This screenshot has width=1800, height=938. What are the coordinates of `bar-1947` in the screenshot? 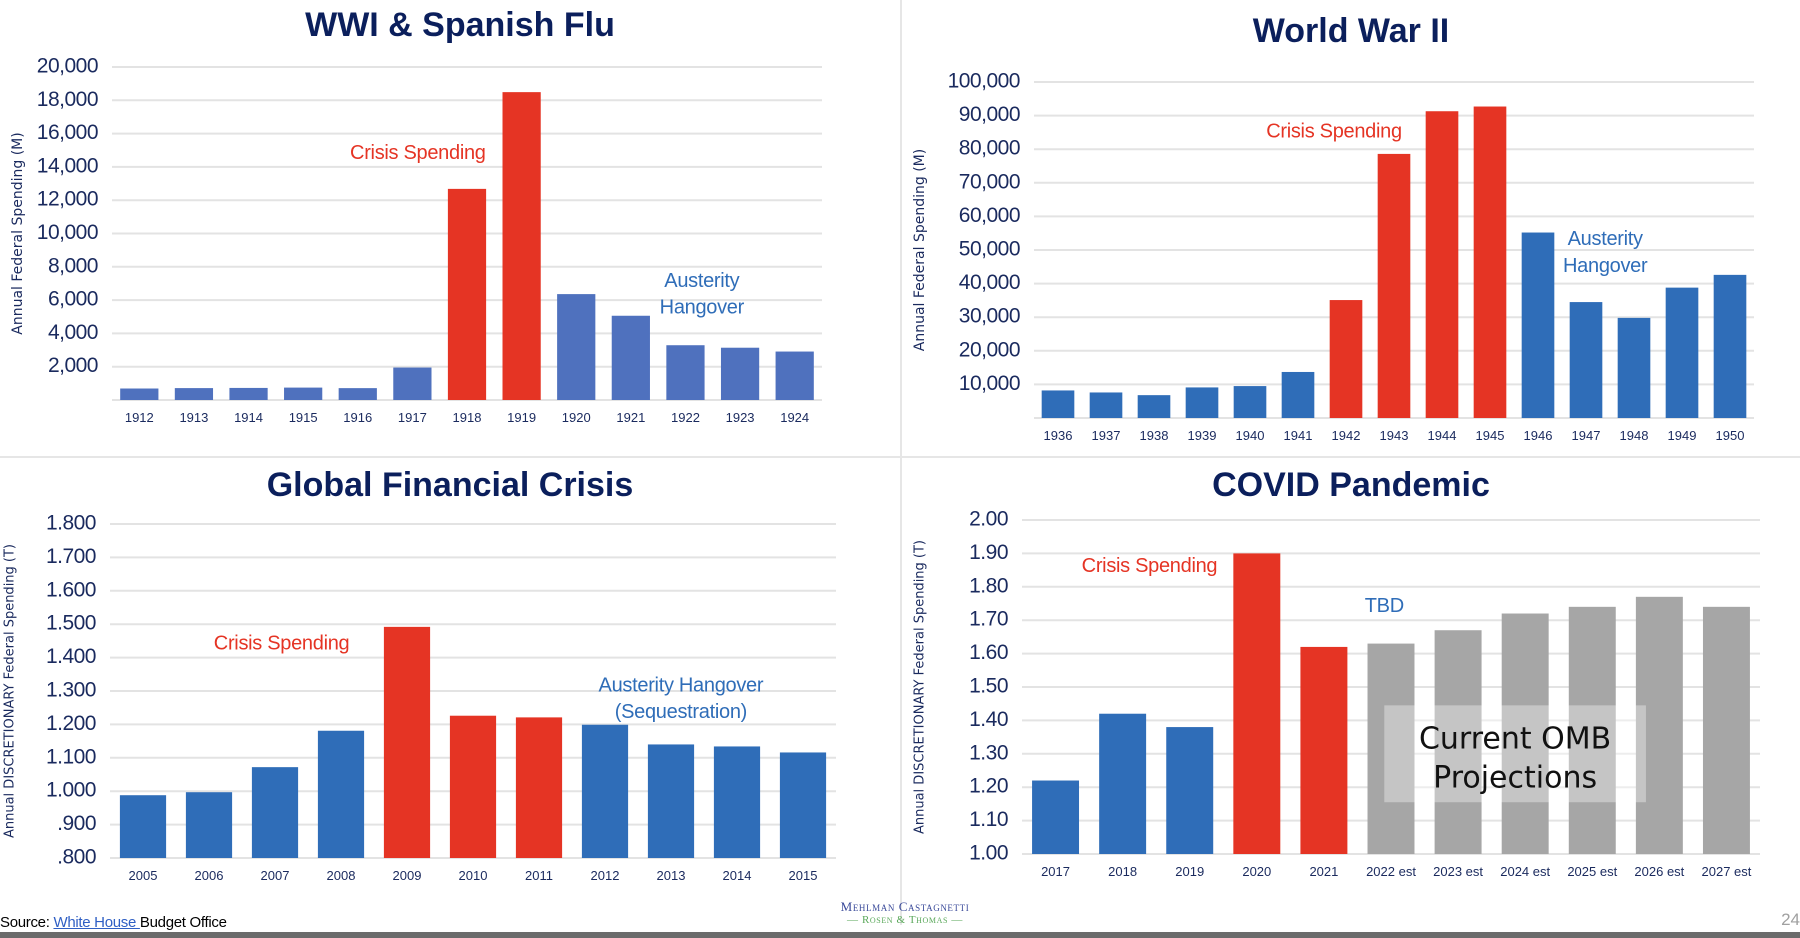 It's located at (1586, 360).